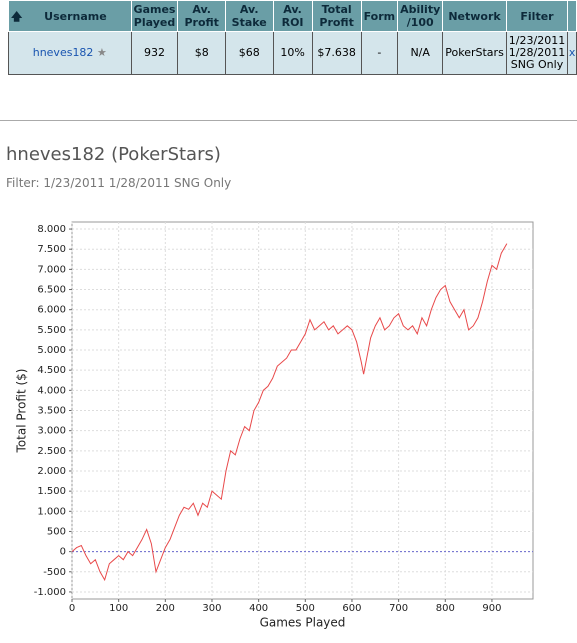  What do you see at coordinates (249, 53) in the screenshot?
I see `cell: $68` at bounding box center [249, 53].